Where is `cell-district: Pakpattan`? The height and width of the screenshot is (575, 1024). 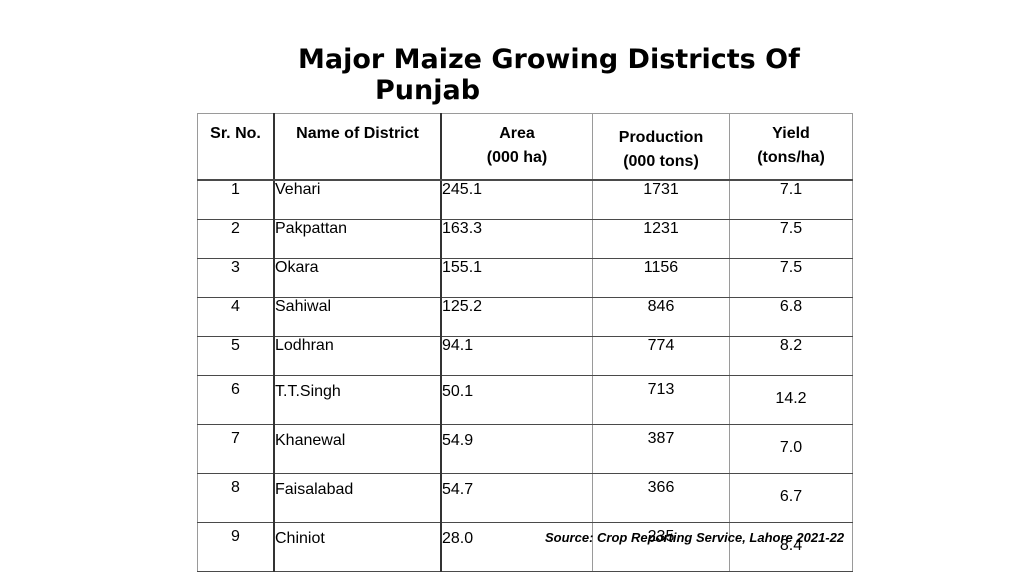 cell-district: Pakpattan is located at coordinates (357, 238).